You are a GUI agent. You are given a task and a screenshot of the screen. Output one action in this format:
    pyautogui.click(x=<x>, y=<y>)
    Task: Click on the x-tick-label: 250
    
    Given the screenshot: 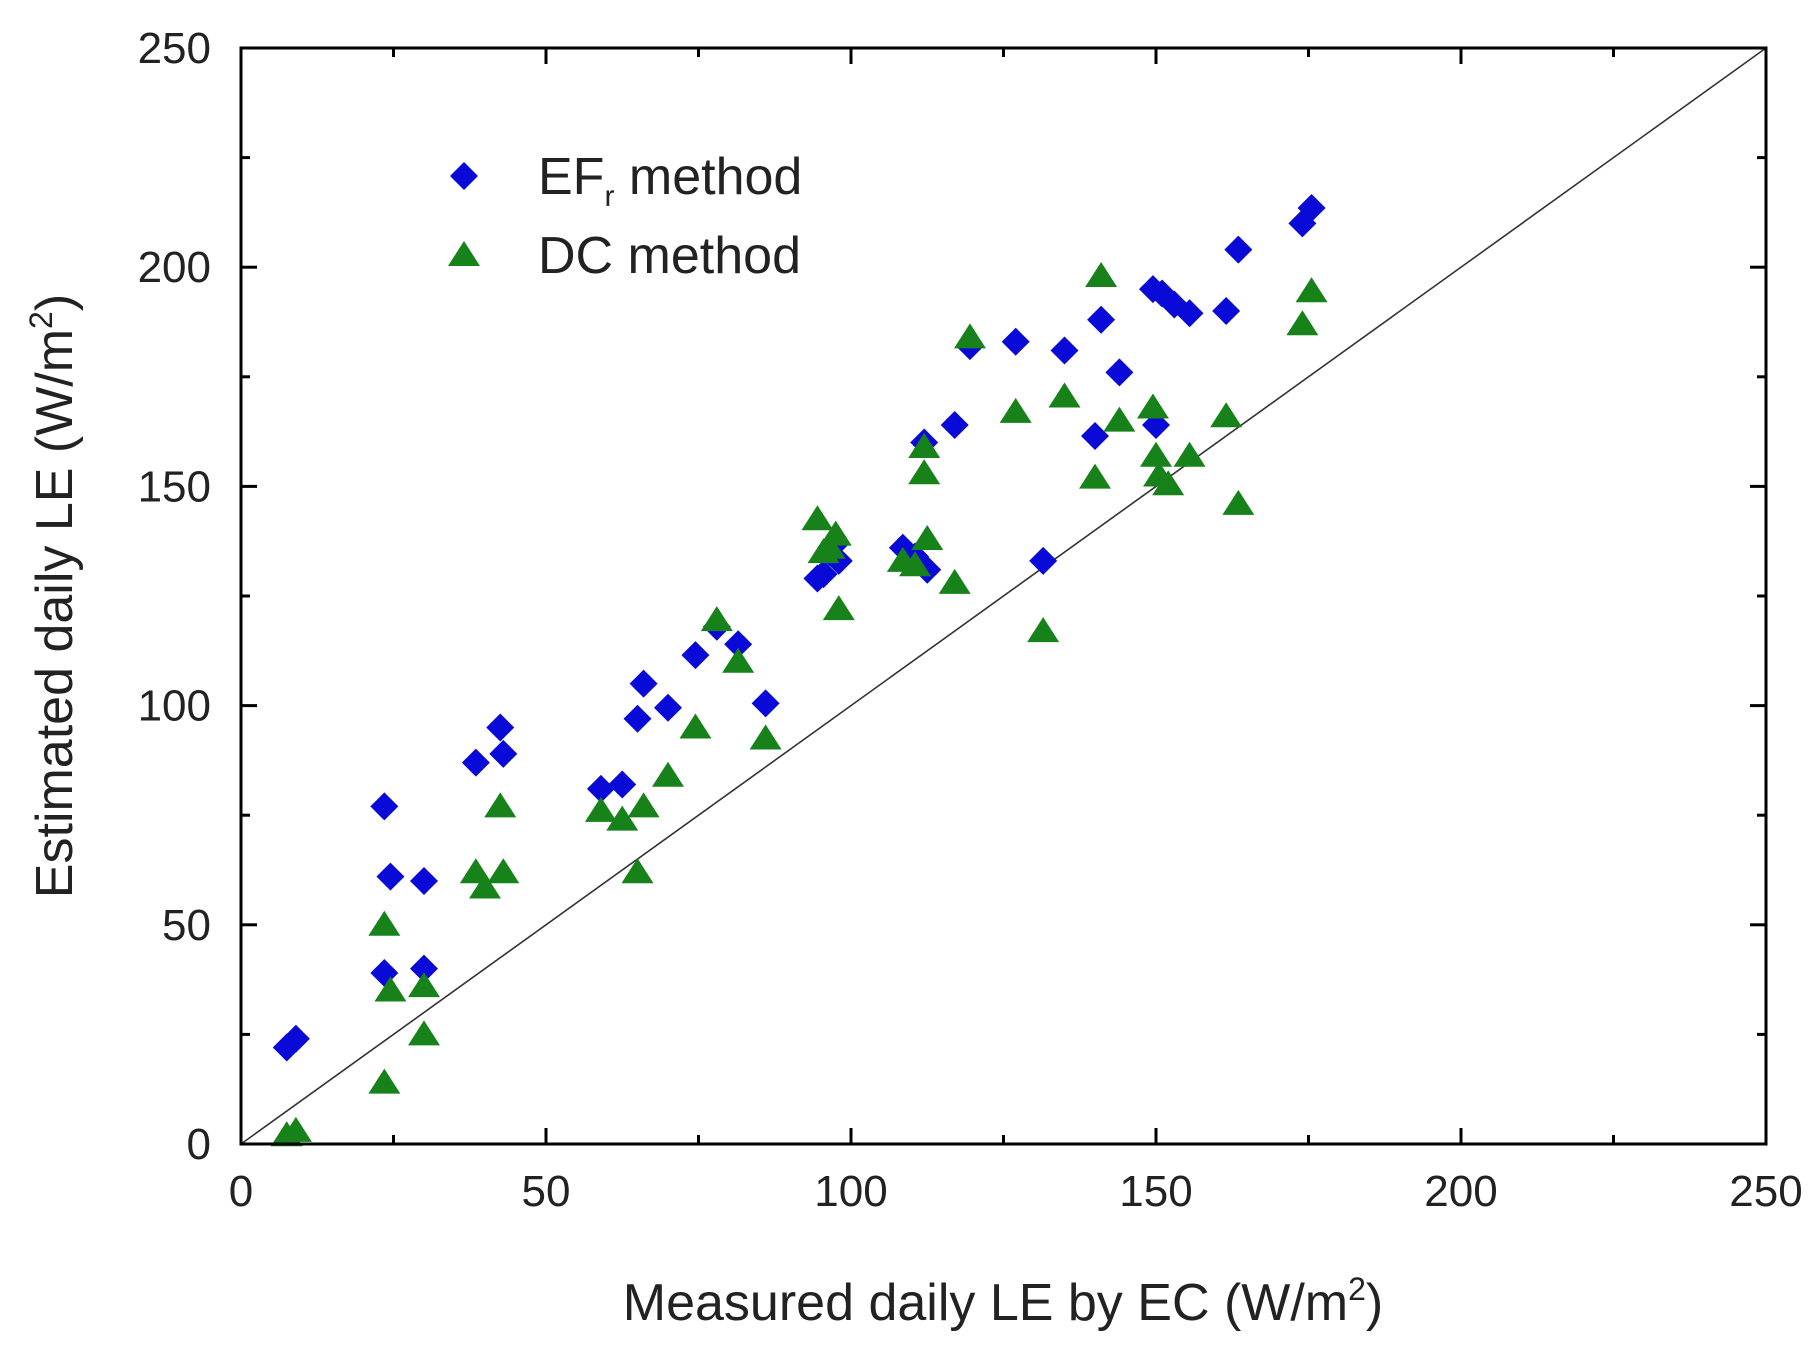 What is the action you would take?
    pyautogui.click(x=1765, y=1191)
    